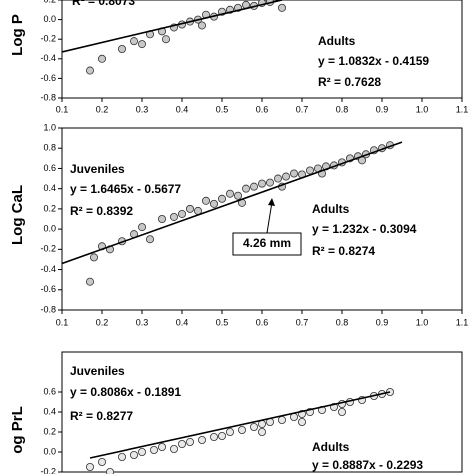 The width and height of the screenshot is (474, 474). What do you see at coordinates (49, 168) in the screenshot?
I see `y-tick-label: 0.6` at bounding box center [49, 168].